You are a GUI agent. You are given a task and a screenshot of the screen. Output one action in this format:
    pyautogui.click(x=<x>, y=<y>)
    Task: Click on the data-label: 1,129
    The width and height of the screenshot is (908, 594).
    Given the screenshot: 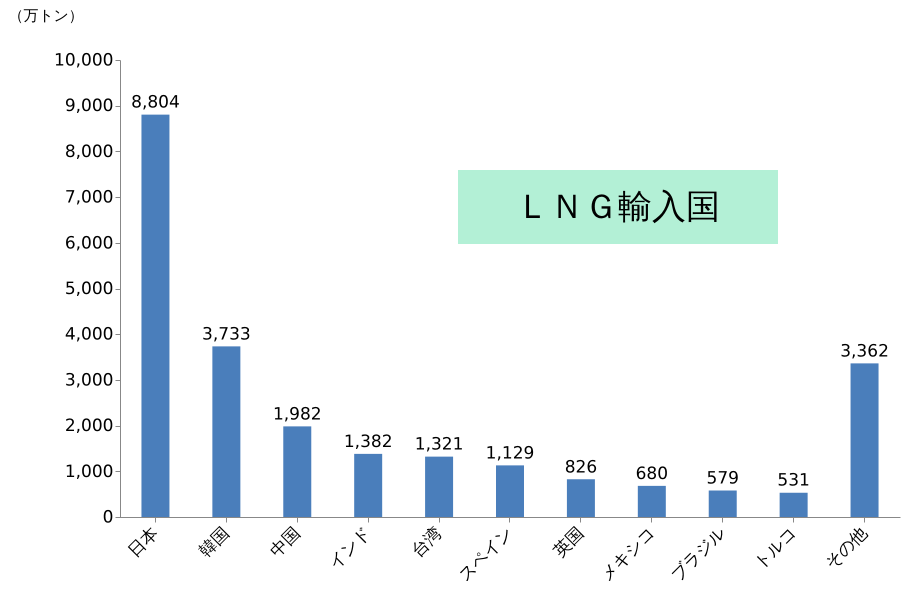 What is the action you would take?
    pyautogui.click(x=510, y=453)
    